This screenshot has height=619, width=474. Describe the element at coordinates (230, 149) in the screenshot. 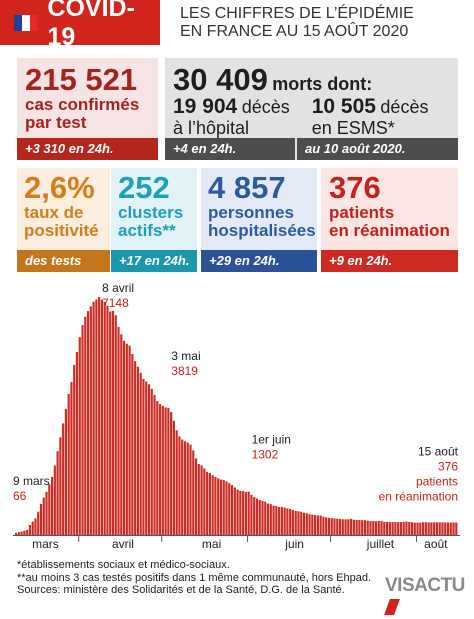

I see `card-footer: +4 en 24h.` at that location.